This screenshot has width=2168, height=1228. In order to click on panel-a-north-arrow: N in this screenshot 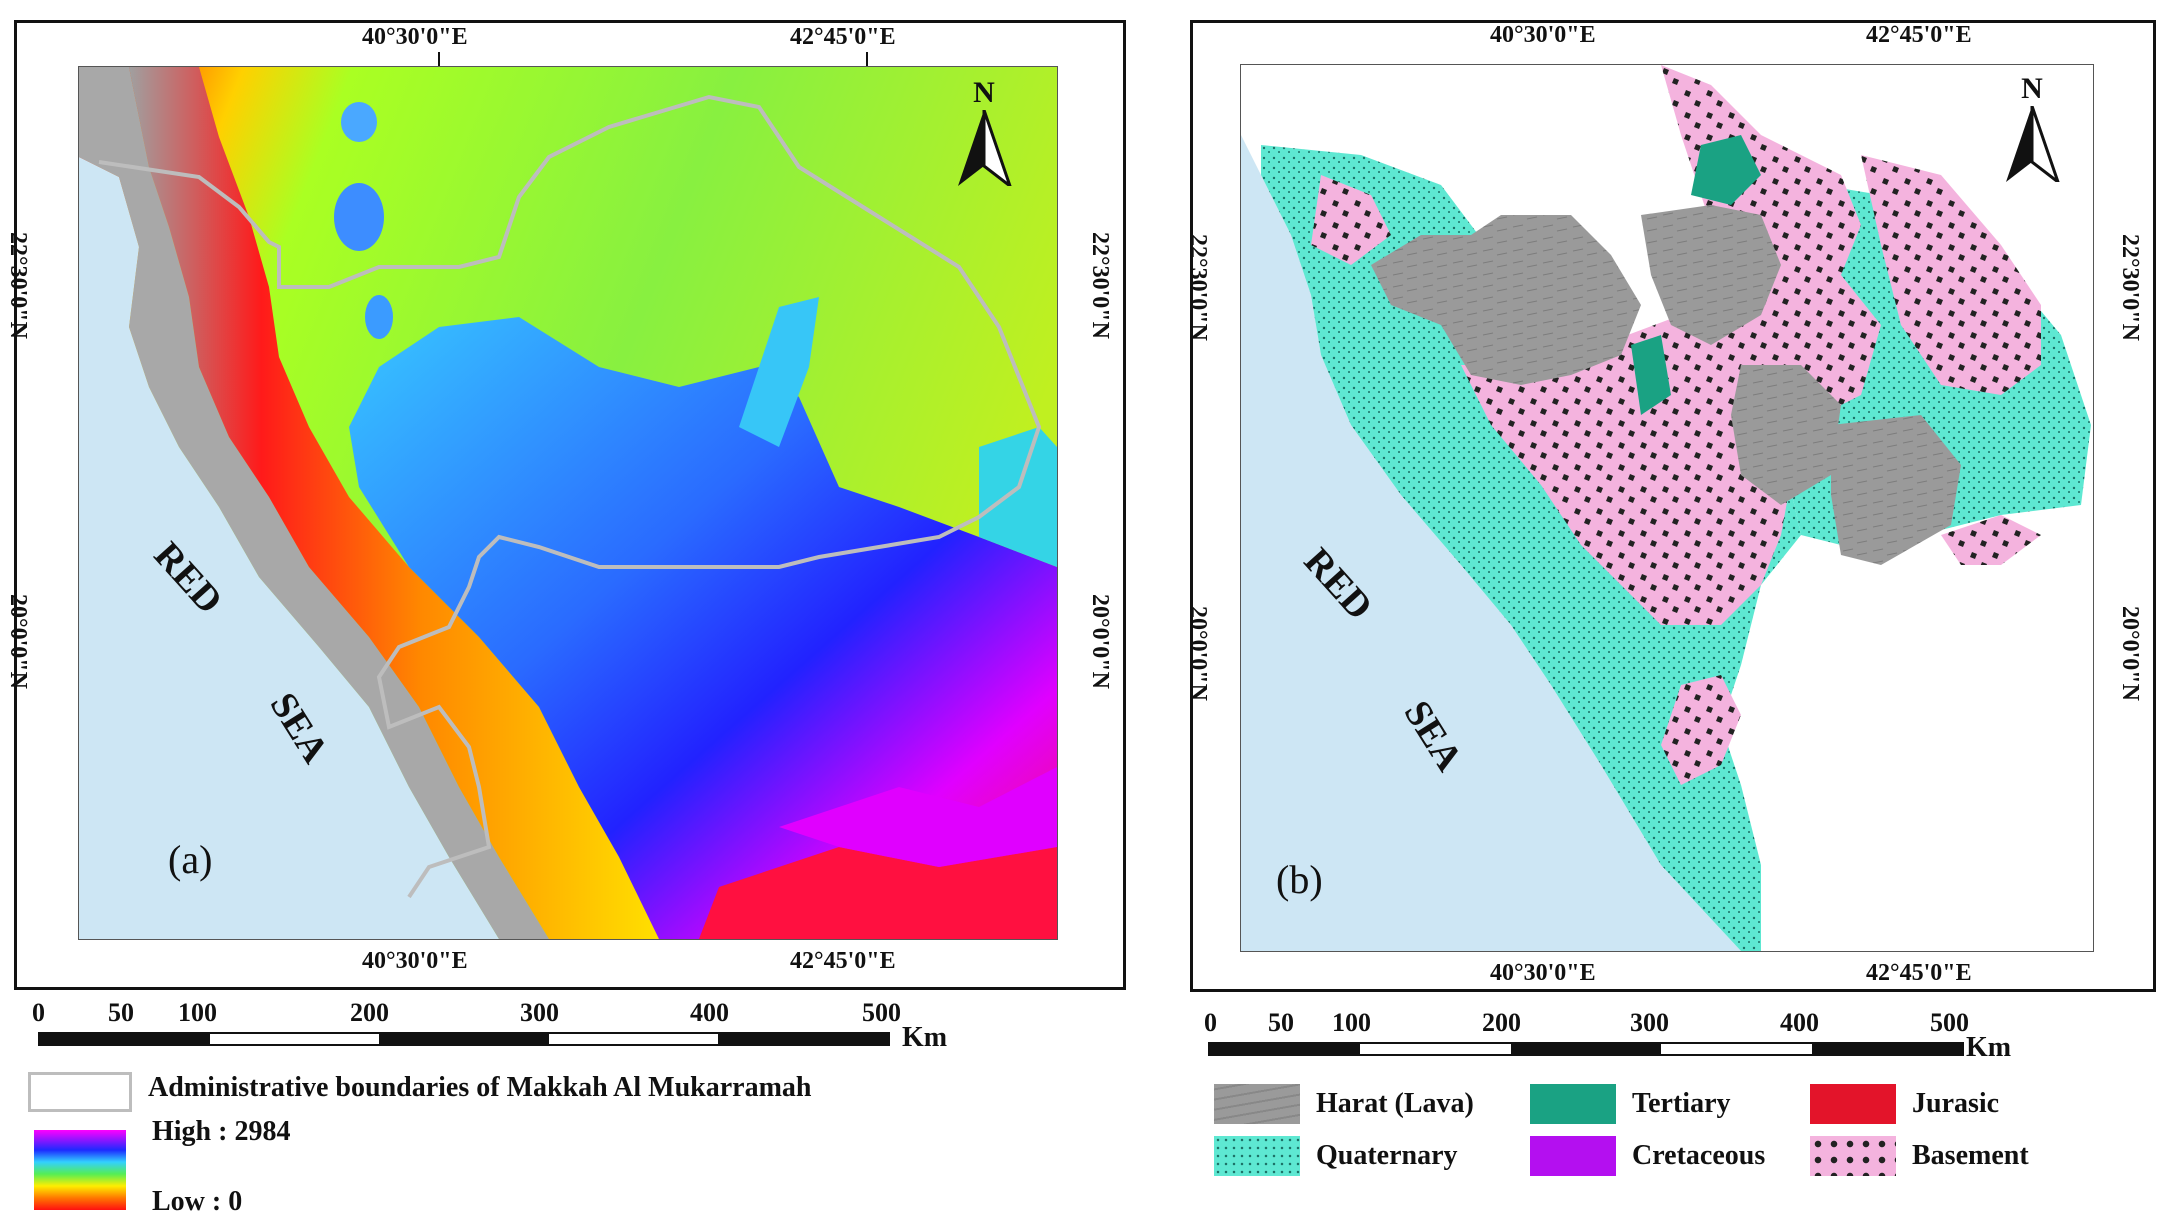, I will do `click(984, 133)`.